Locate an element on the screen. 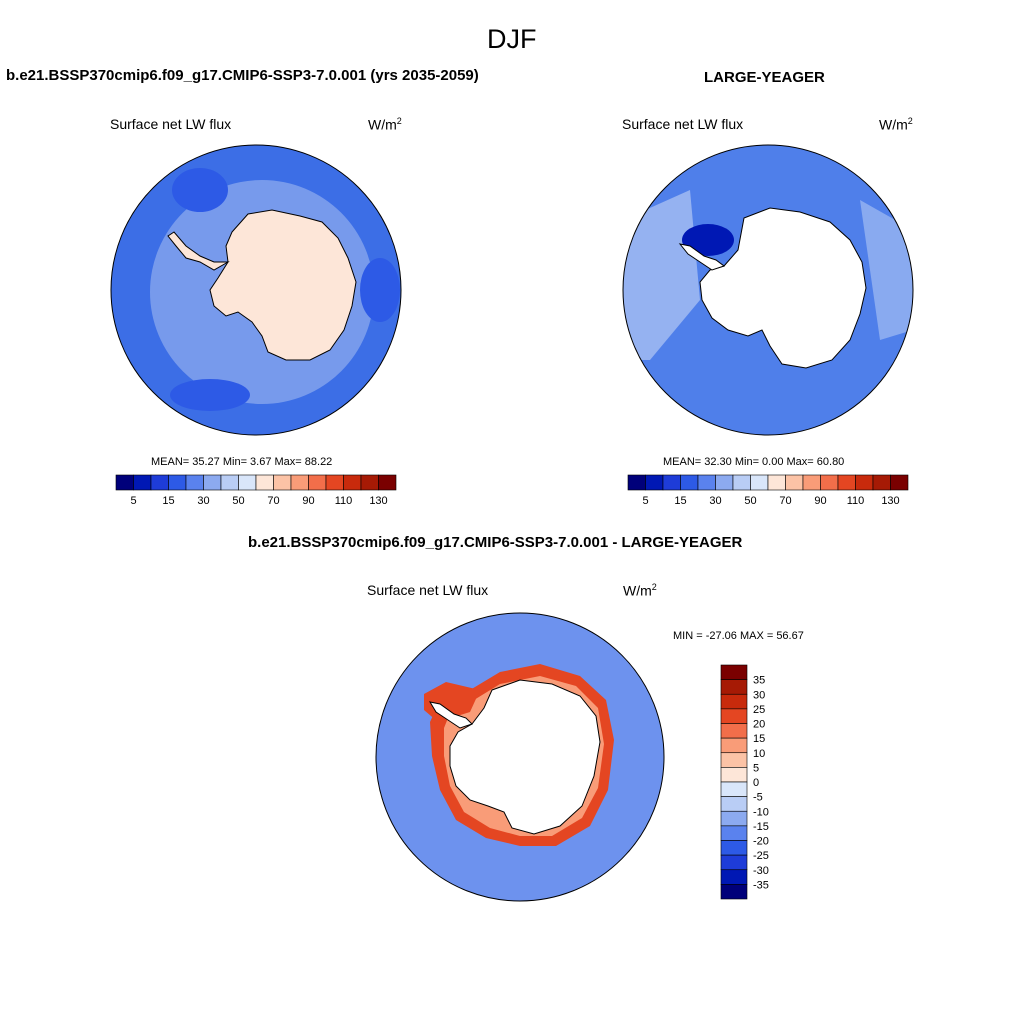  colorbar-tick-label: -35 is located at coordinates (761, 885).